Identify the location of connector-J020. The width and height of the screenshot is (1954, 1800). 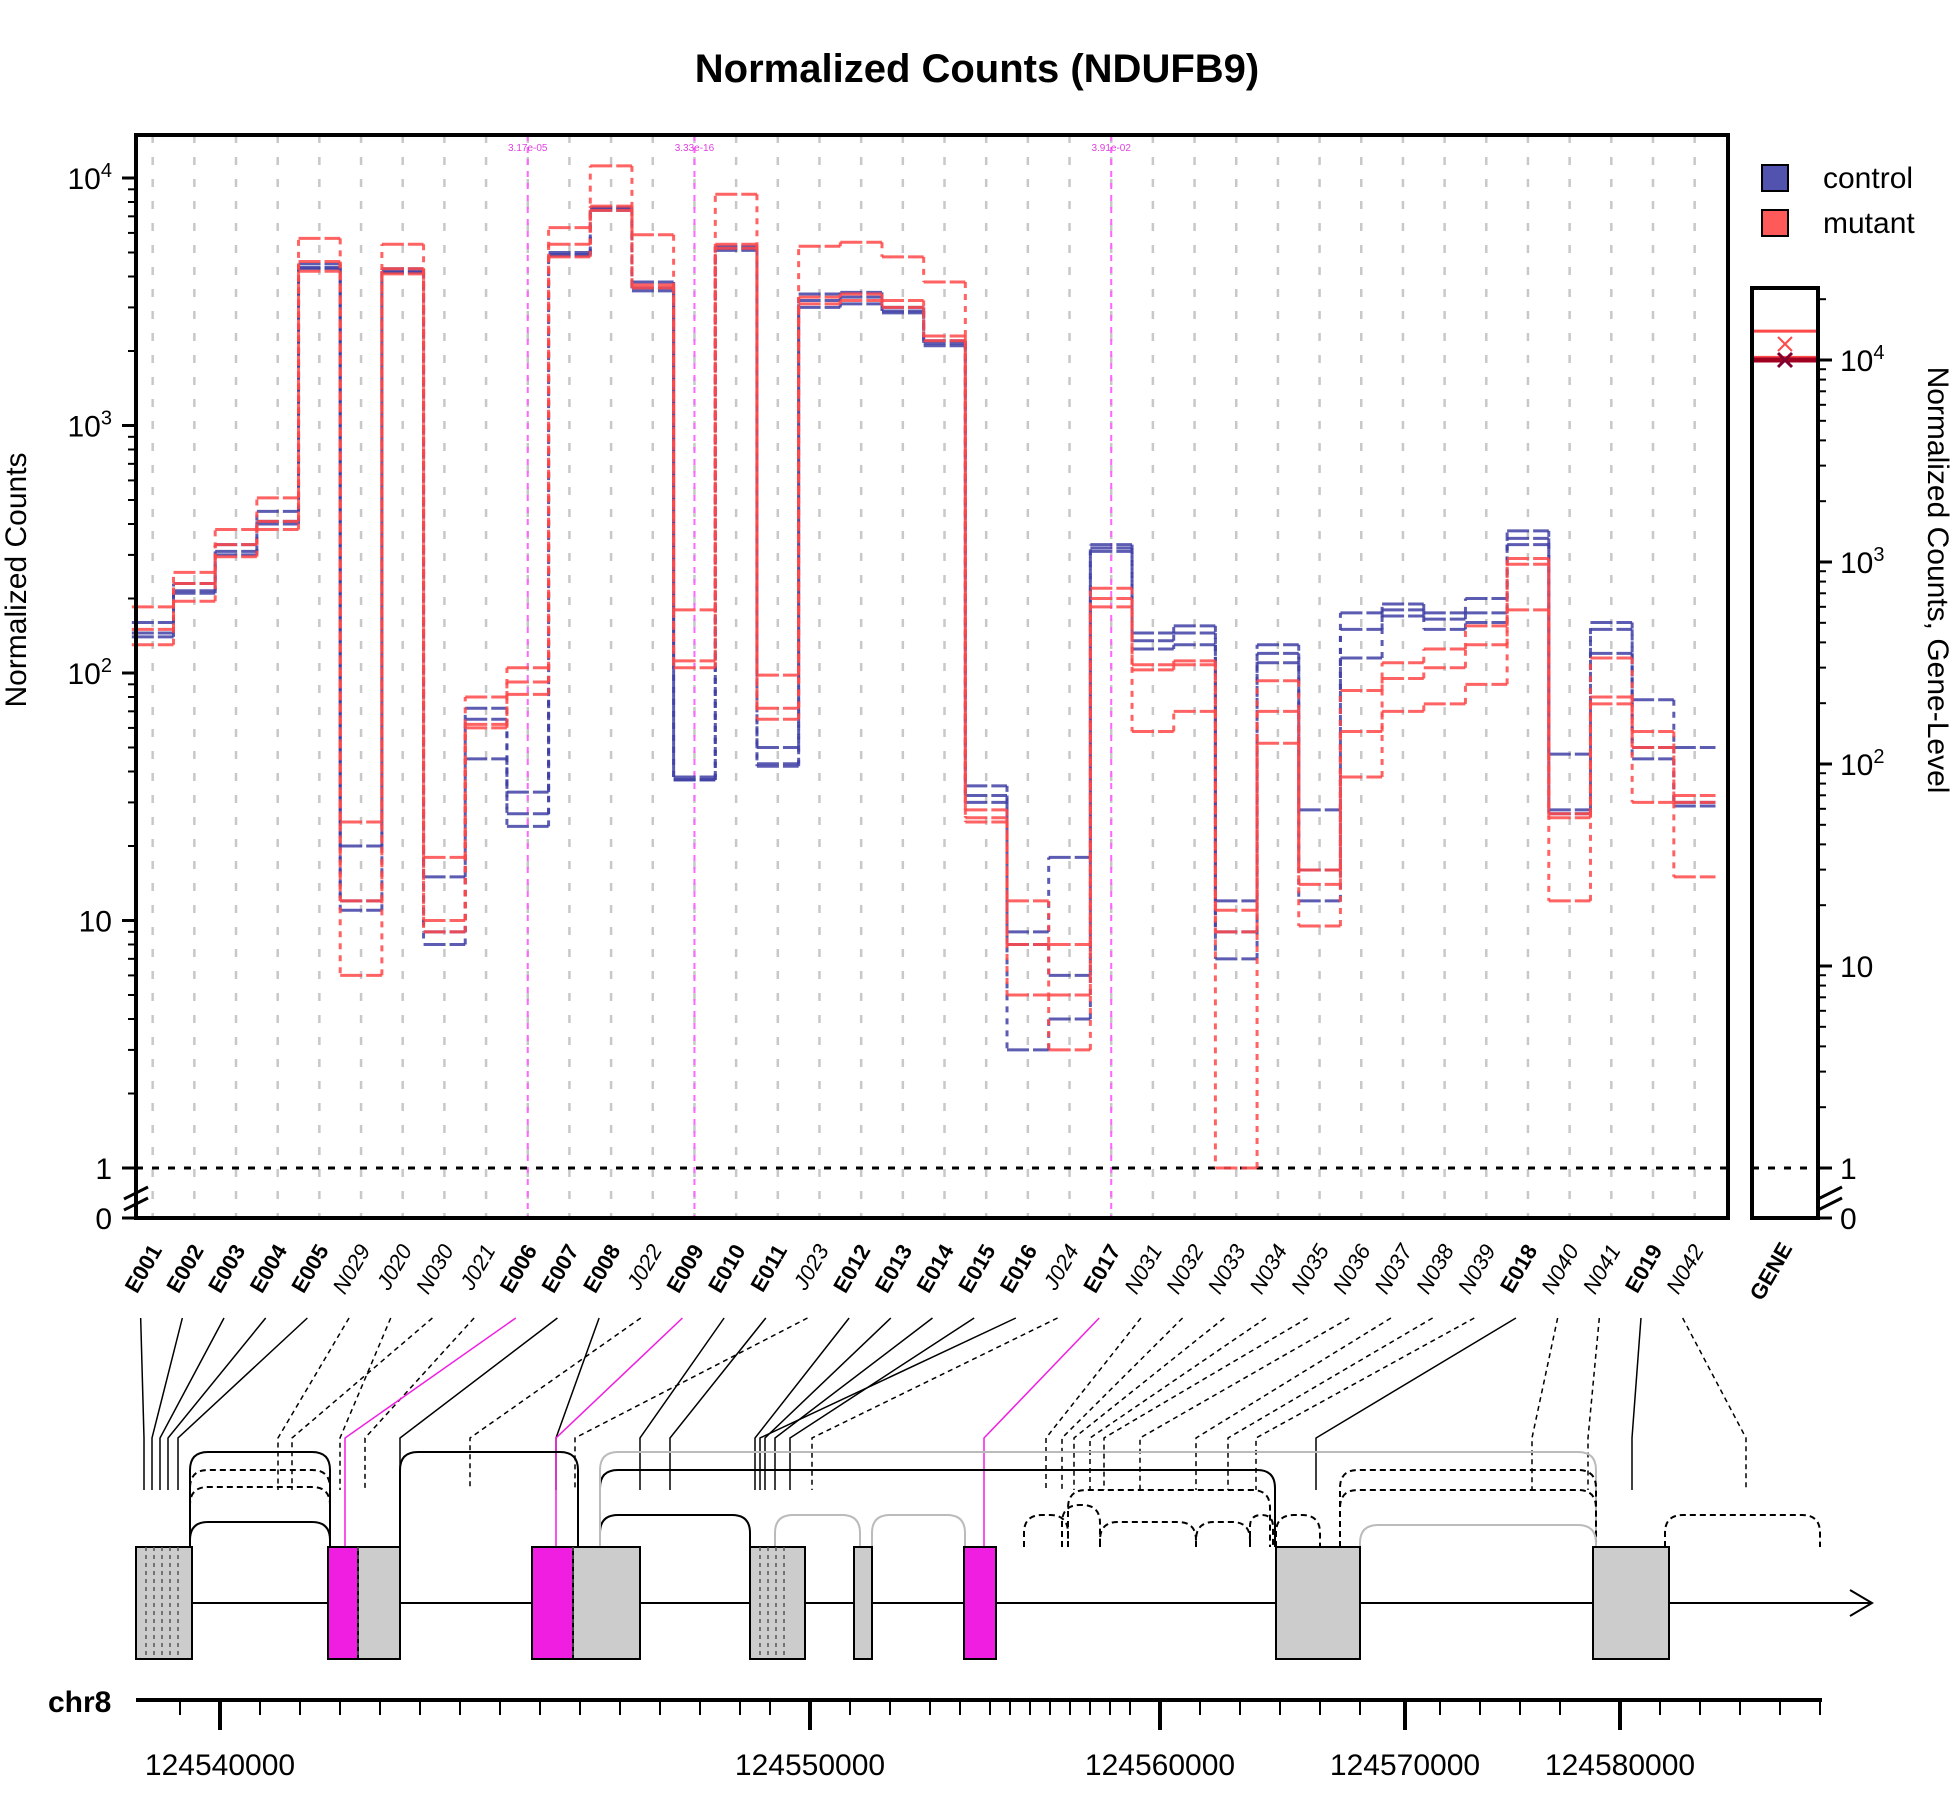
(365, 1403).